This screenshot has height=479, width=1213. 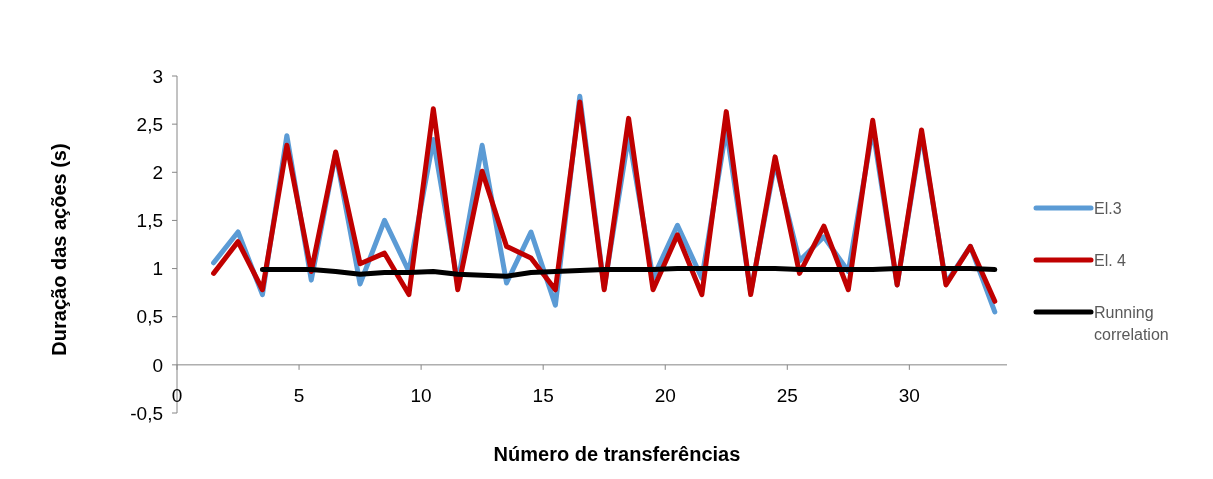 What do you see at coordinates (299, 395) in the screenshot?
I see `x-tick-label: 5` at bounding box center [299, 395].